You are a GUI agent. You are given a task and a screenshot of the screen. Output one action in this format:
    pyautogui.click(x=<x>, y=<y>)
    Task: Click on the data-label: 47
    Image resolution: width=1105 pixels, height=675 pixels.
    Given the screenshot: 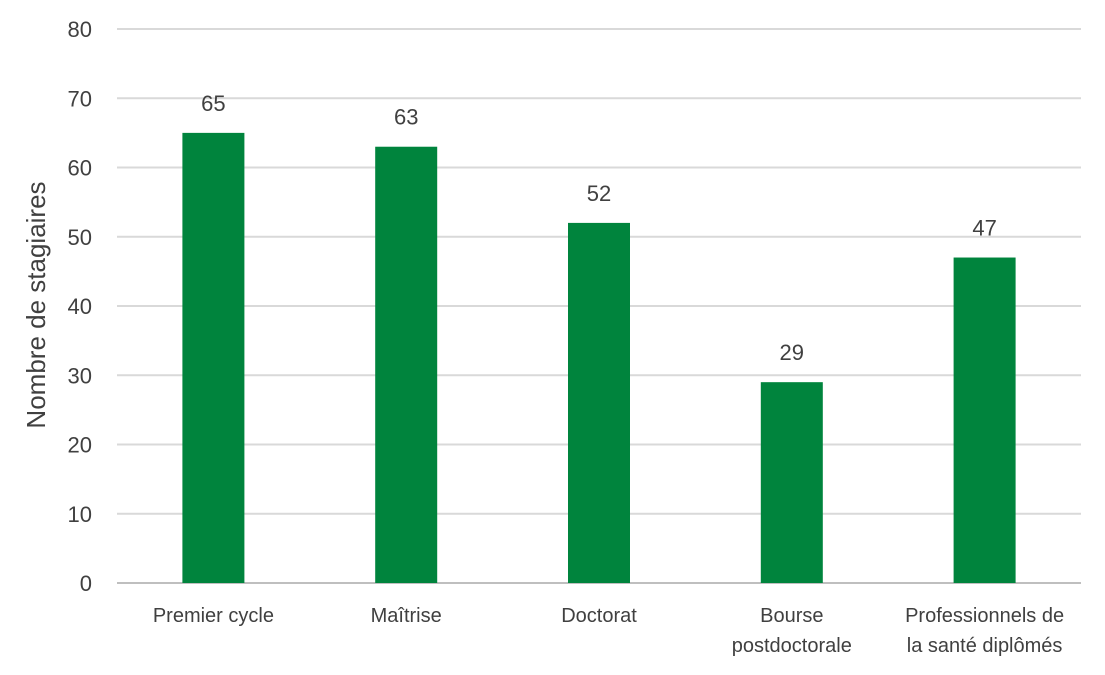 What is the action you would take?
    pyautogui.click(x=984, y=228)
    